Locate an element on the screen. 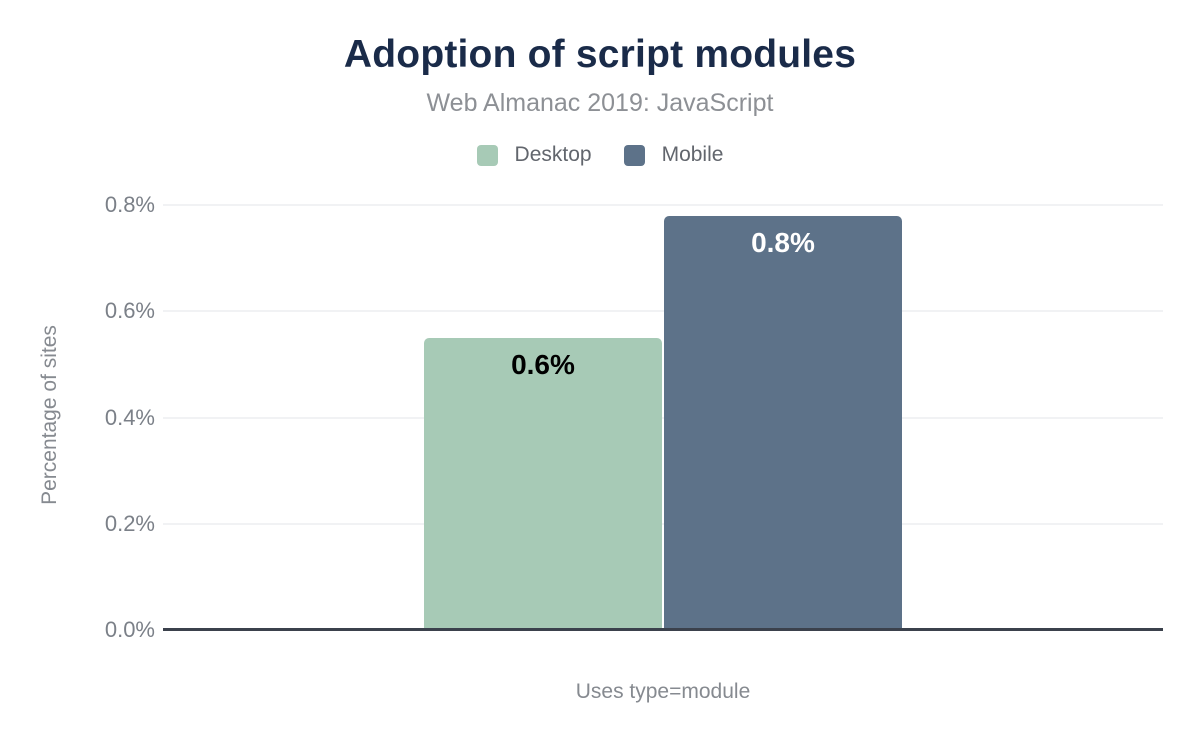 This screenshot has width=1200, height=742. legend-item-mobile: Mobile is located at coordinates (673, 155).